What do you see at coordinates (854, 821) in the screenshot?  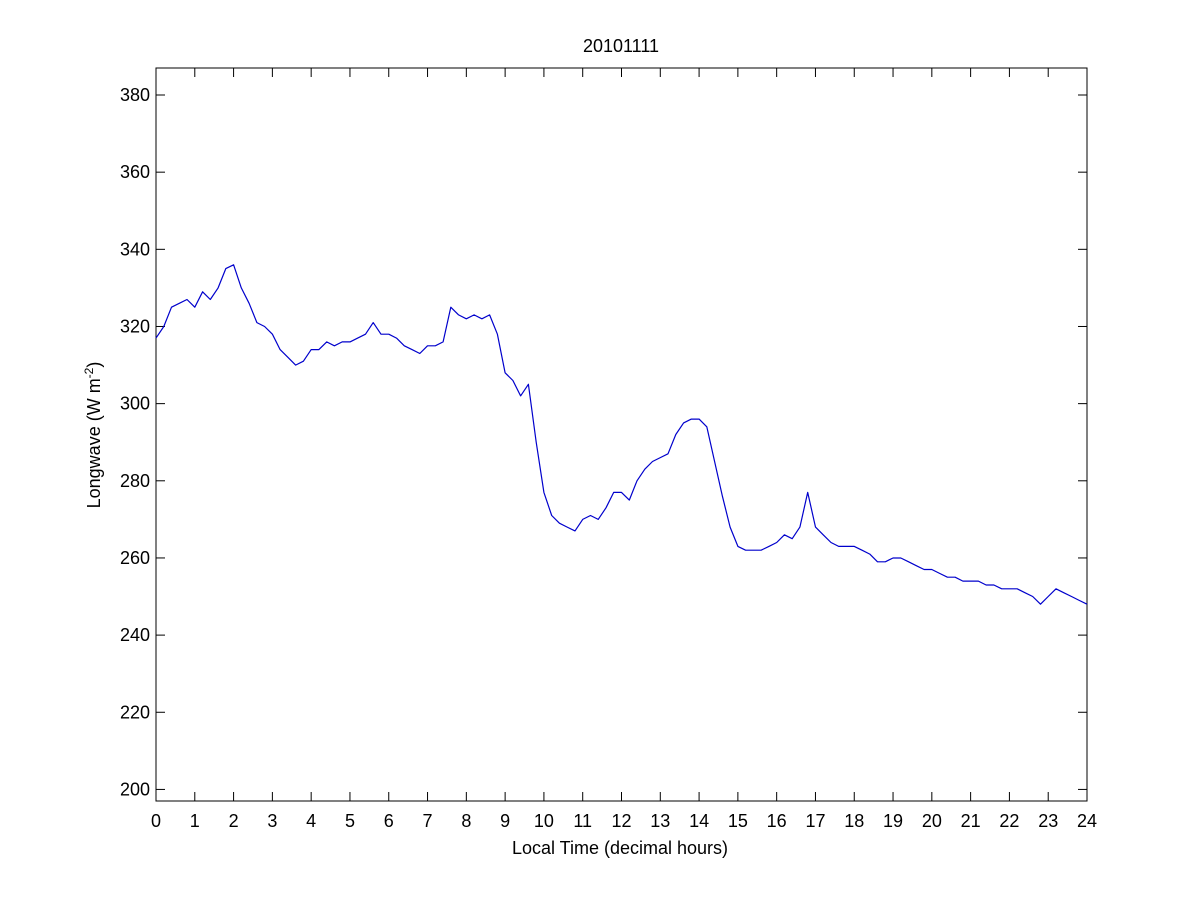 I see `x-tick-label: 18` at bounding box center [854, 821].